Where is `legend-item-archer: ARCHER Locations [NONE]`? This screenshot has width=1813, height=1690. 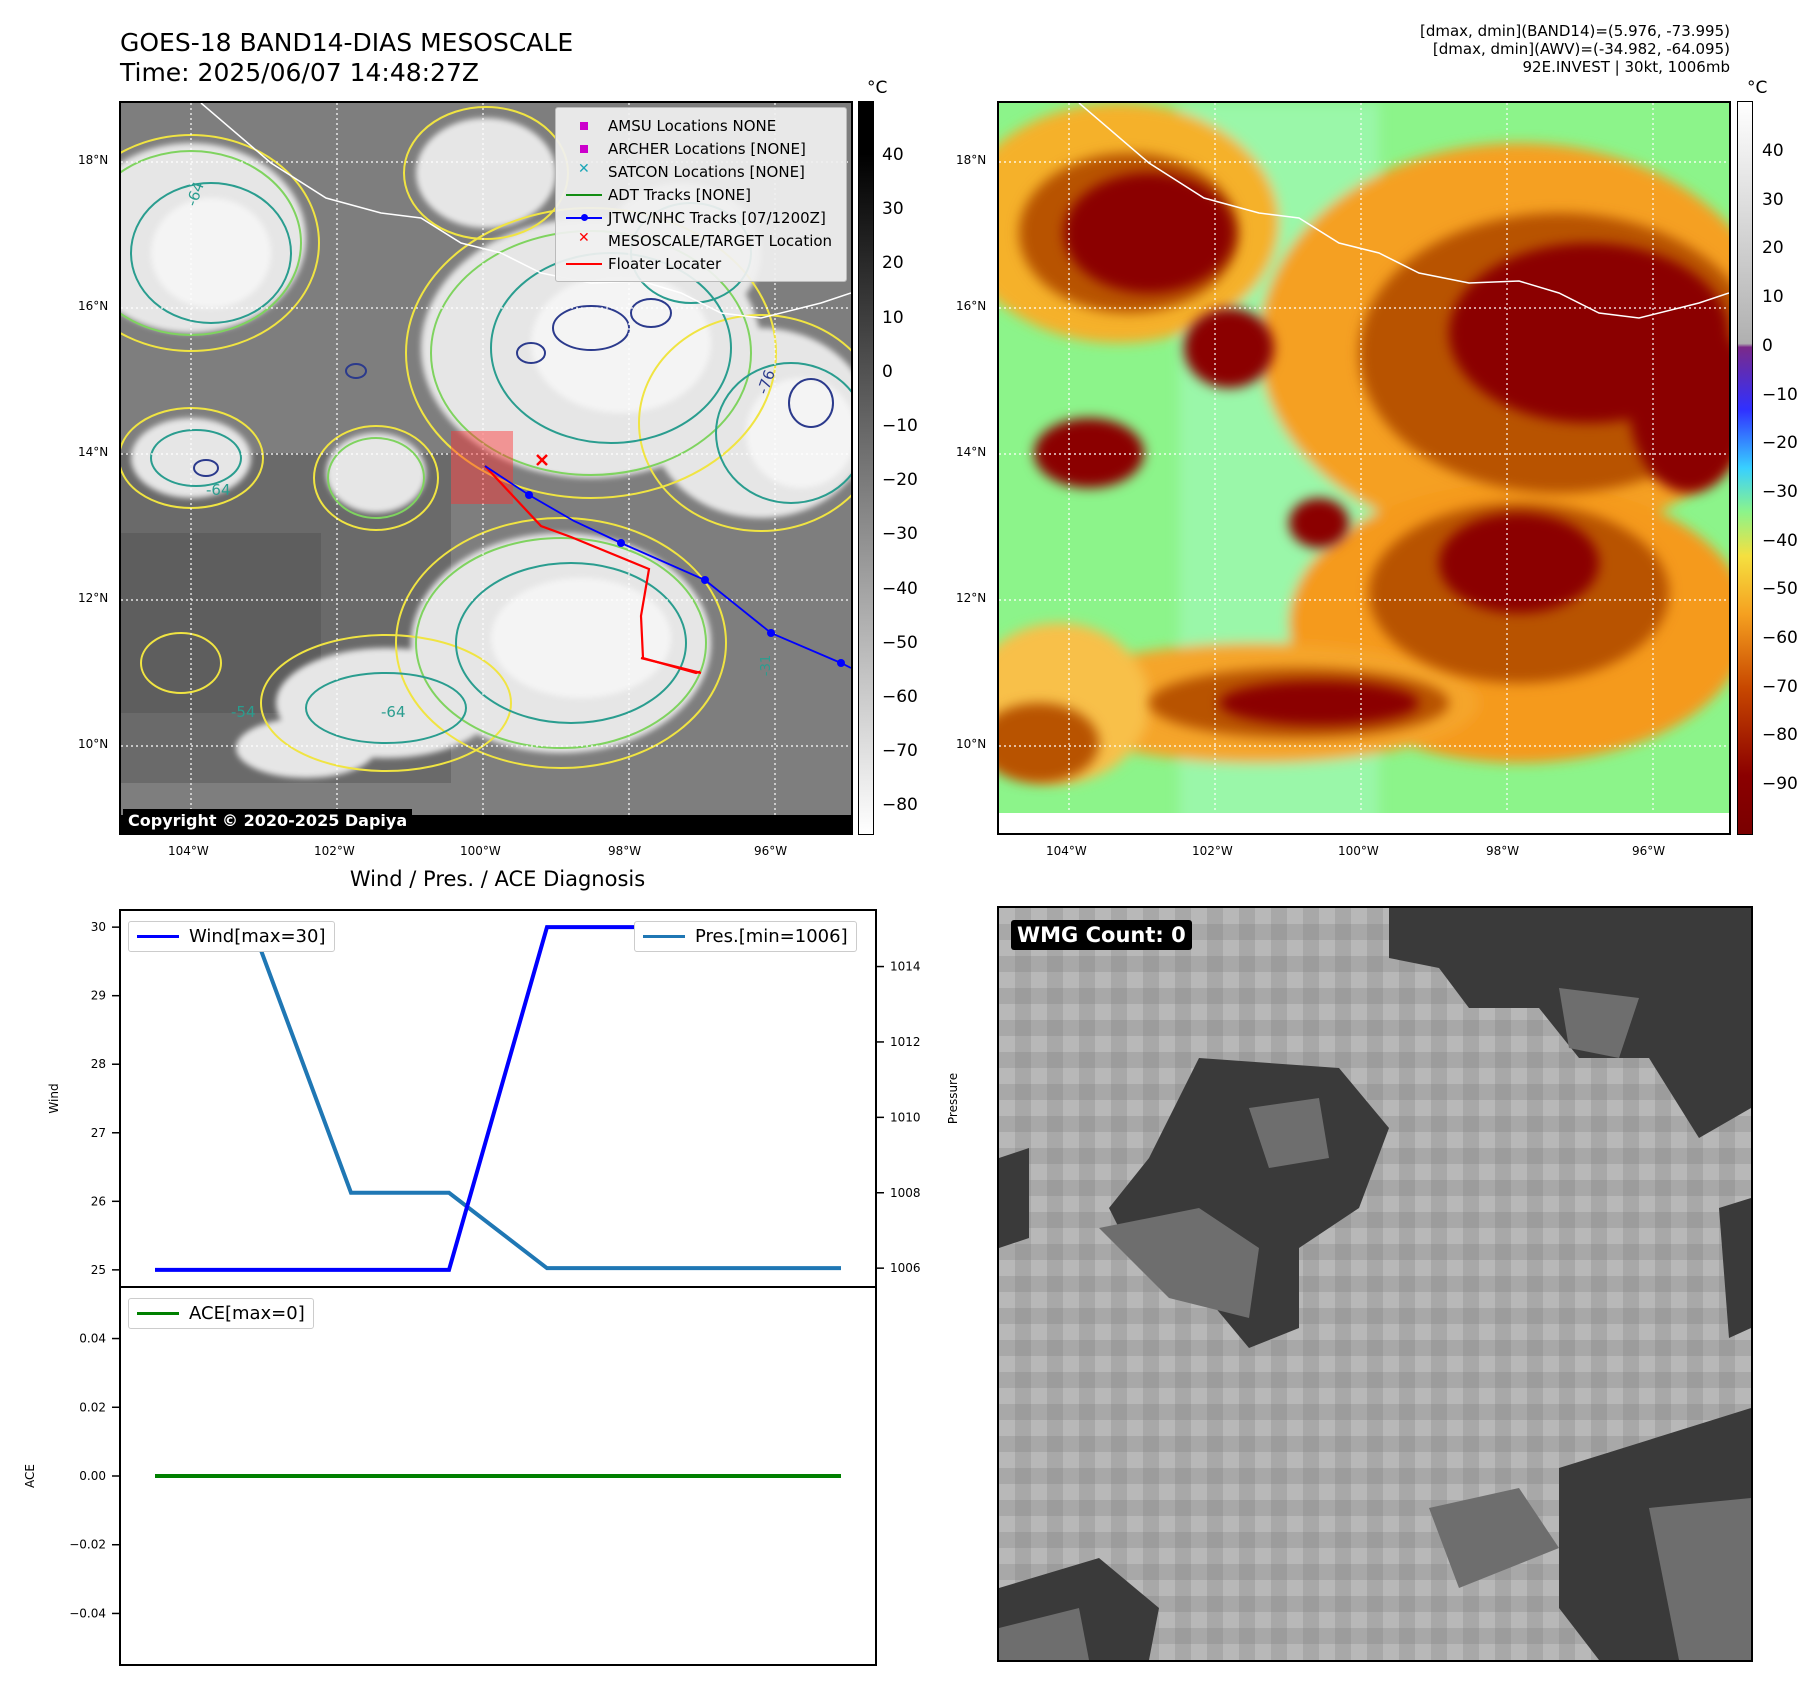
legend-item-archer: ARCHER Locations [NONE] is located at coordinates (701, 148).